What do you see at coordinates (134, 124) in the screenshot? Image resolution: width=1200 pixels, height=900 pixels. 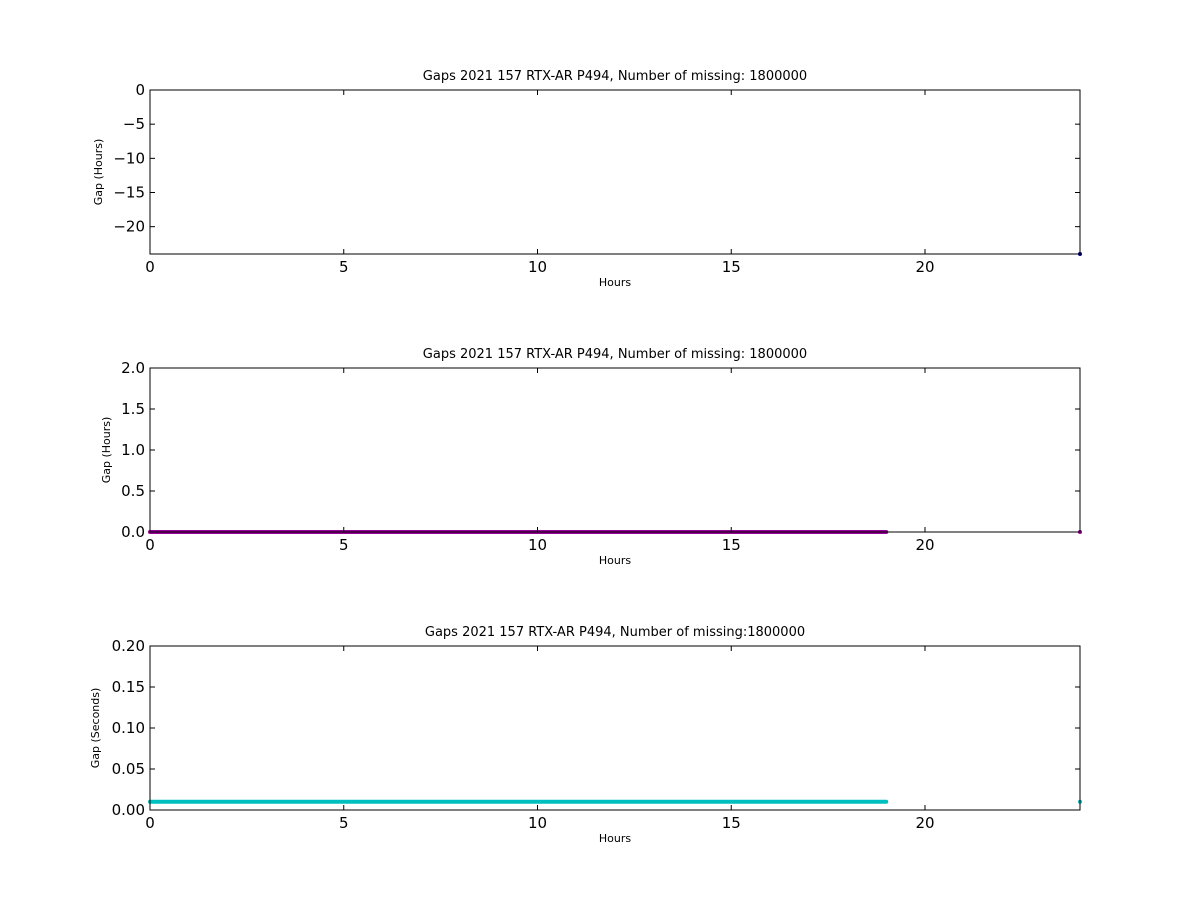 I see `y-tick-label: −5` at bounding box center [134, 124].